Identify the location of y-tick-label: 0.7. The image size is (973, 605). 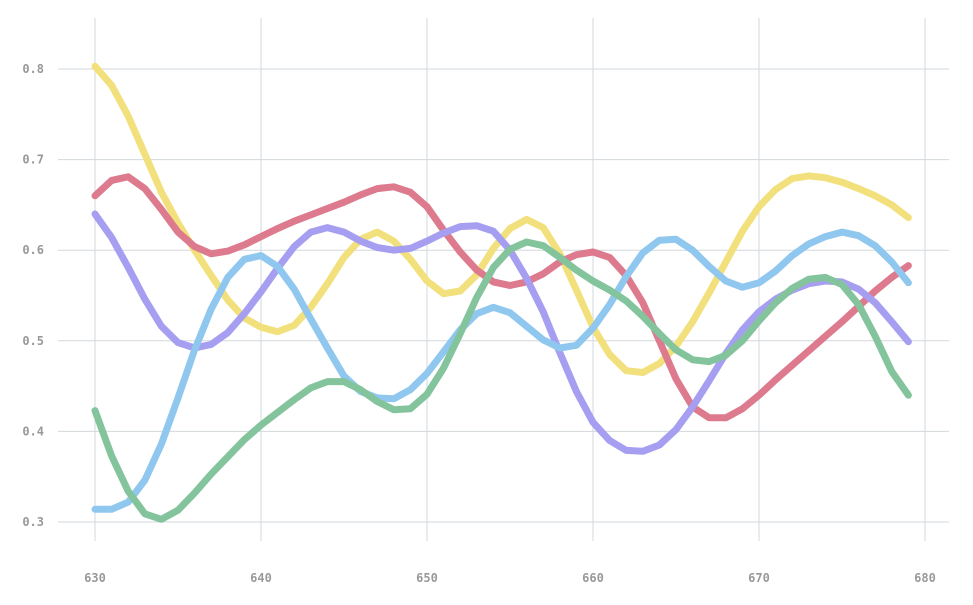
(33, 160).